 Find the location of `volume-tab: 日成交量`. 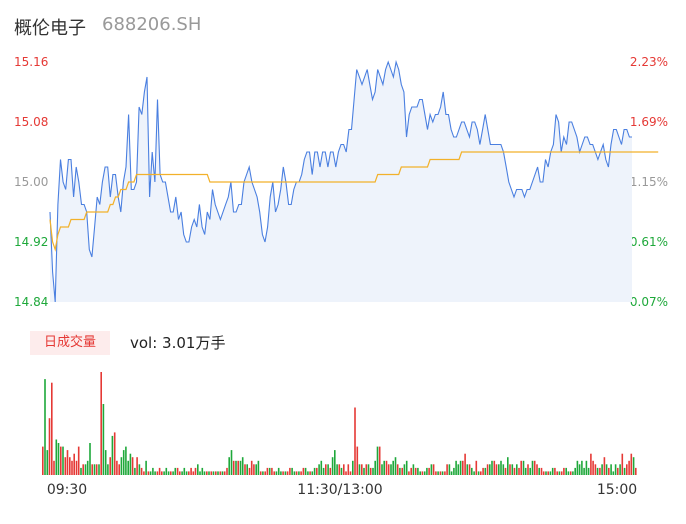

volume-tab: 日成交量 is located at coordinates (70, 343).